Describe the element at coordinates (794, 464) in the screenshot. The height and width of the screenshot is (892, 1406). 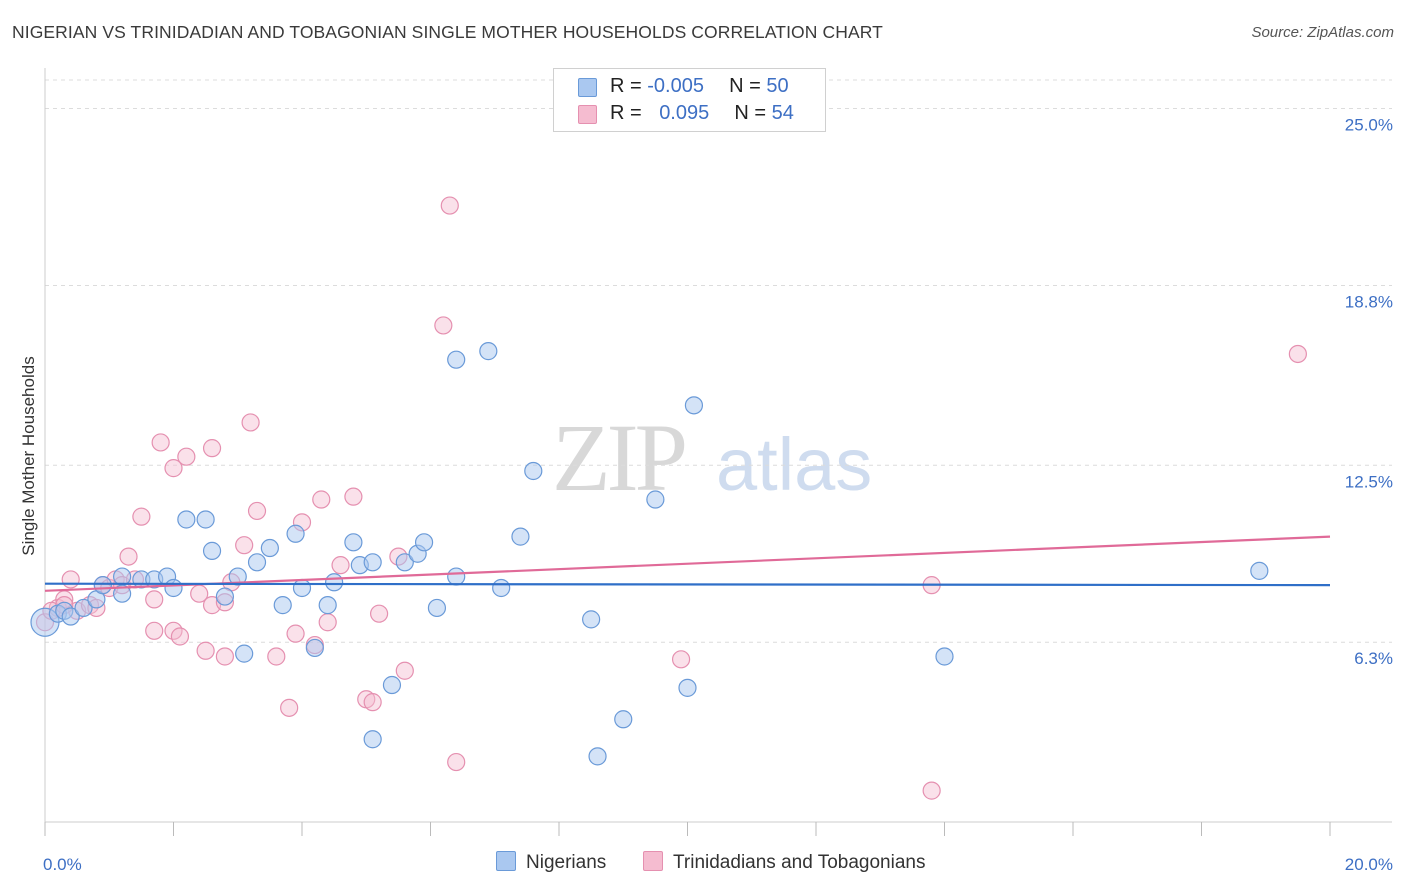
I see `watermark-atlas: atlas` at that location.